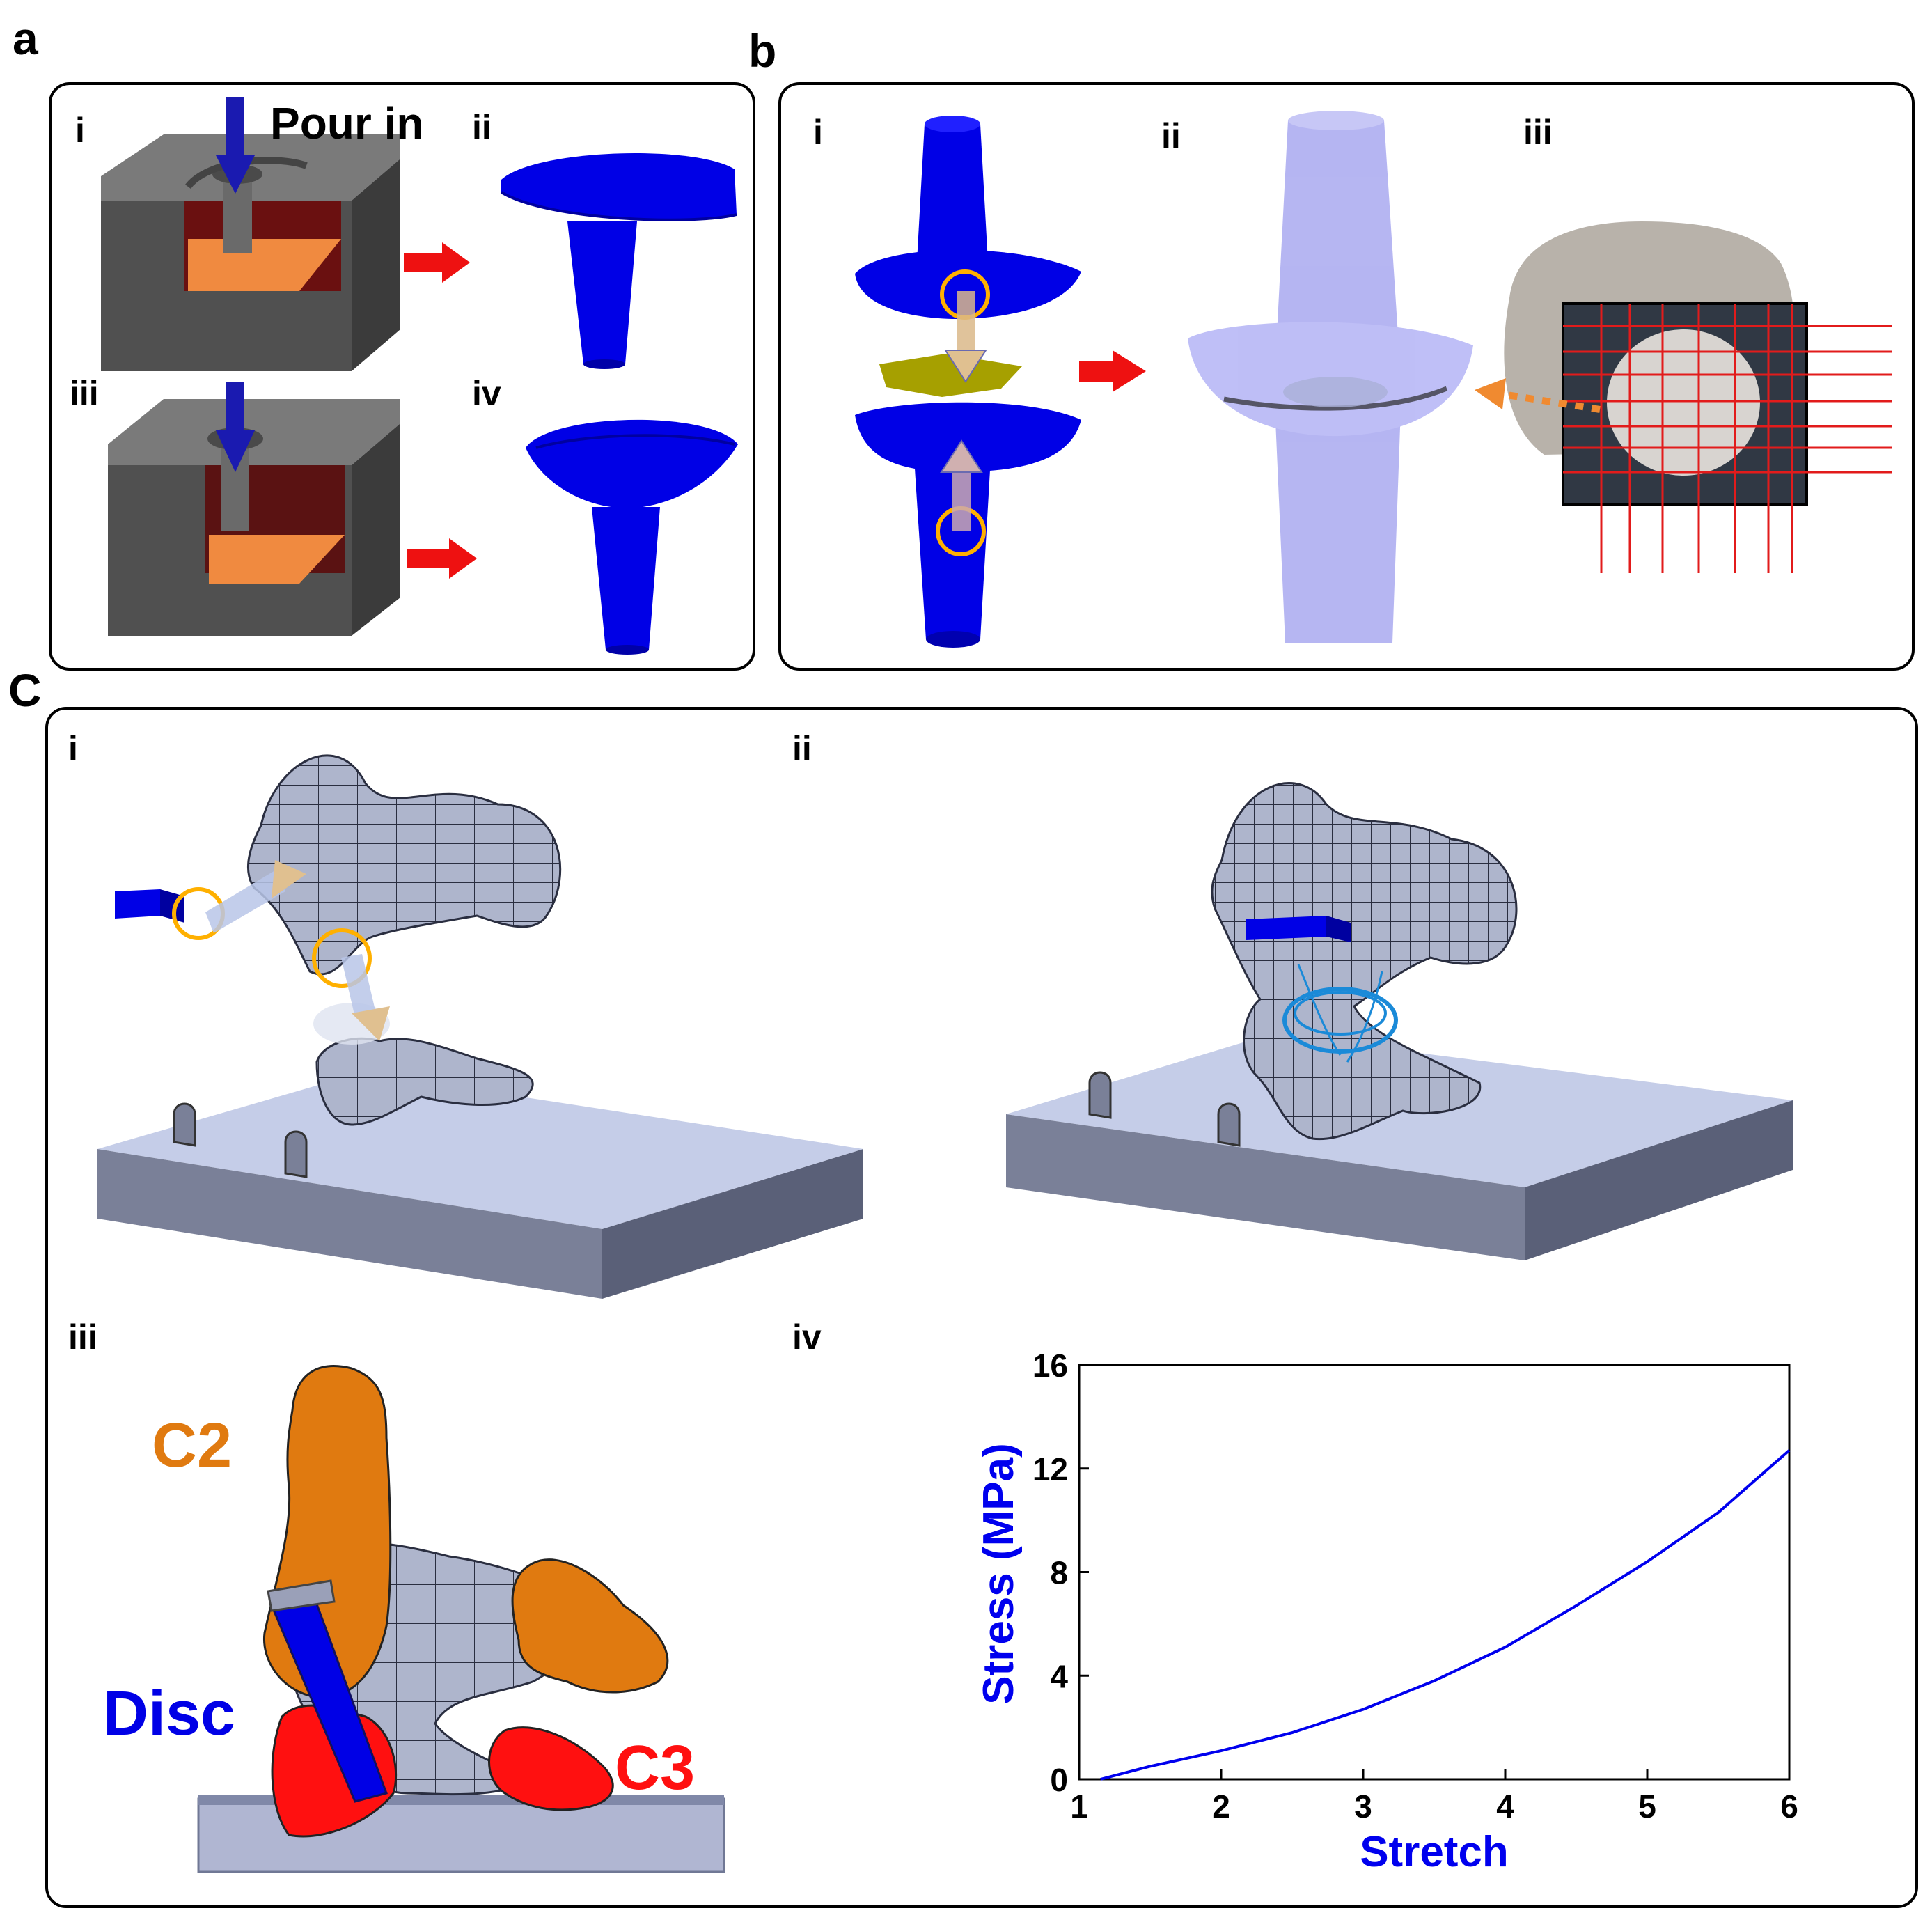 This screenshot has height=1922, width=1932. I want to click on embedded-sensor-strip, so click(1335, 394).